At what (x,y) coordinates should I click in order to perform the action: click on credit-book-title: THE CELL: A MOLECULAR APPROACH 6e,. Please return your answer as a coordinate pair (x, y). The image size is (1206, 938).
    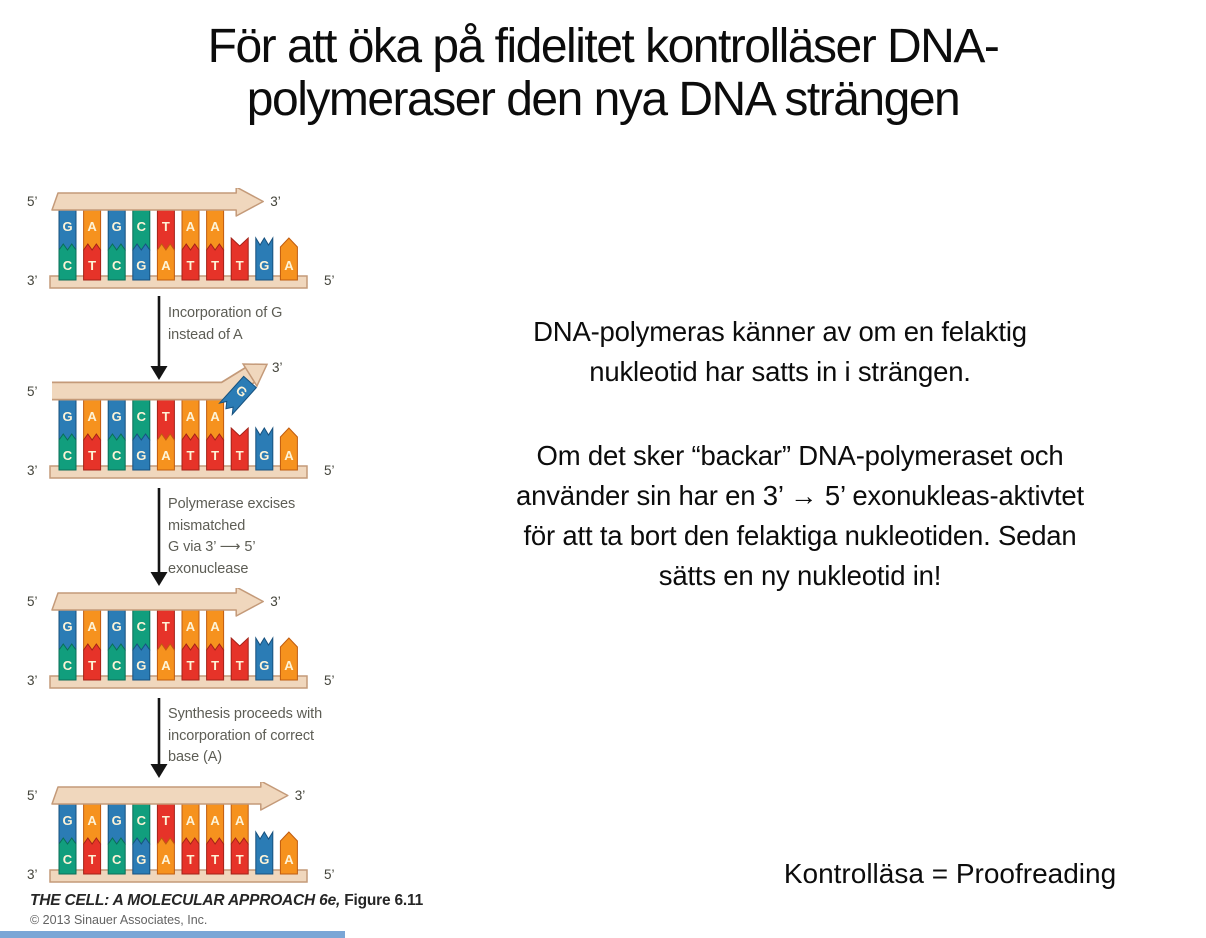
    Looking at the image, I should click on (185, 900).